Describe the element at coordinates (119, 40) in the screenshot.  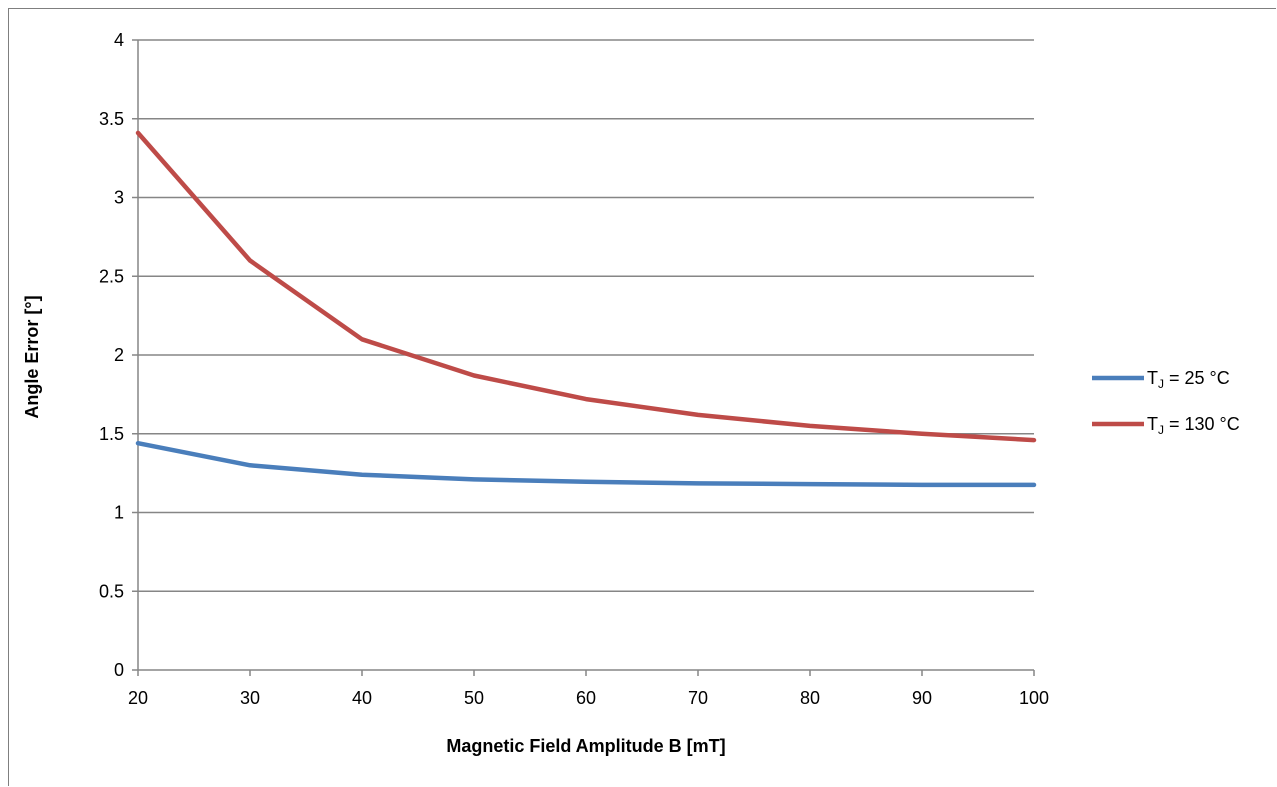
I see `y-tick-label: 4` at that location.